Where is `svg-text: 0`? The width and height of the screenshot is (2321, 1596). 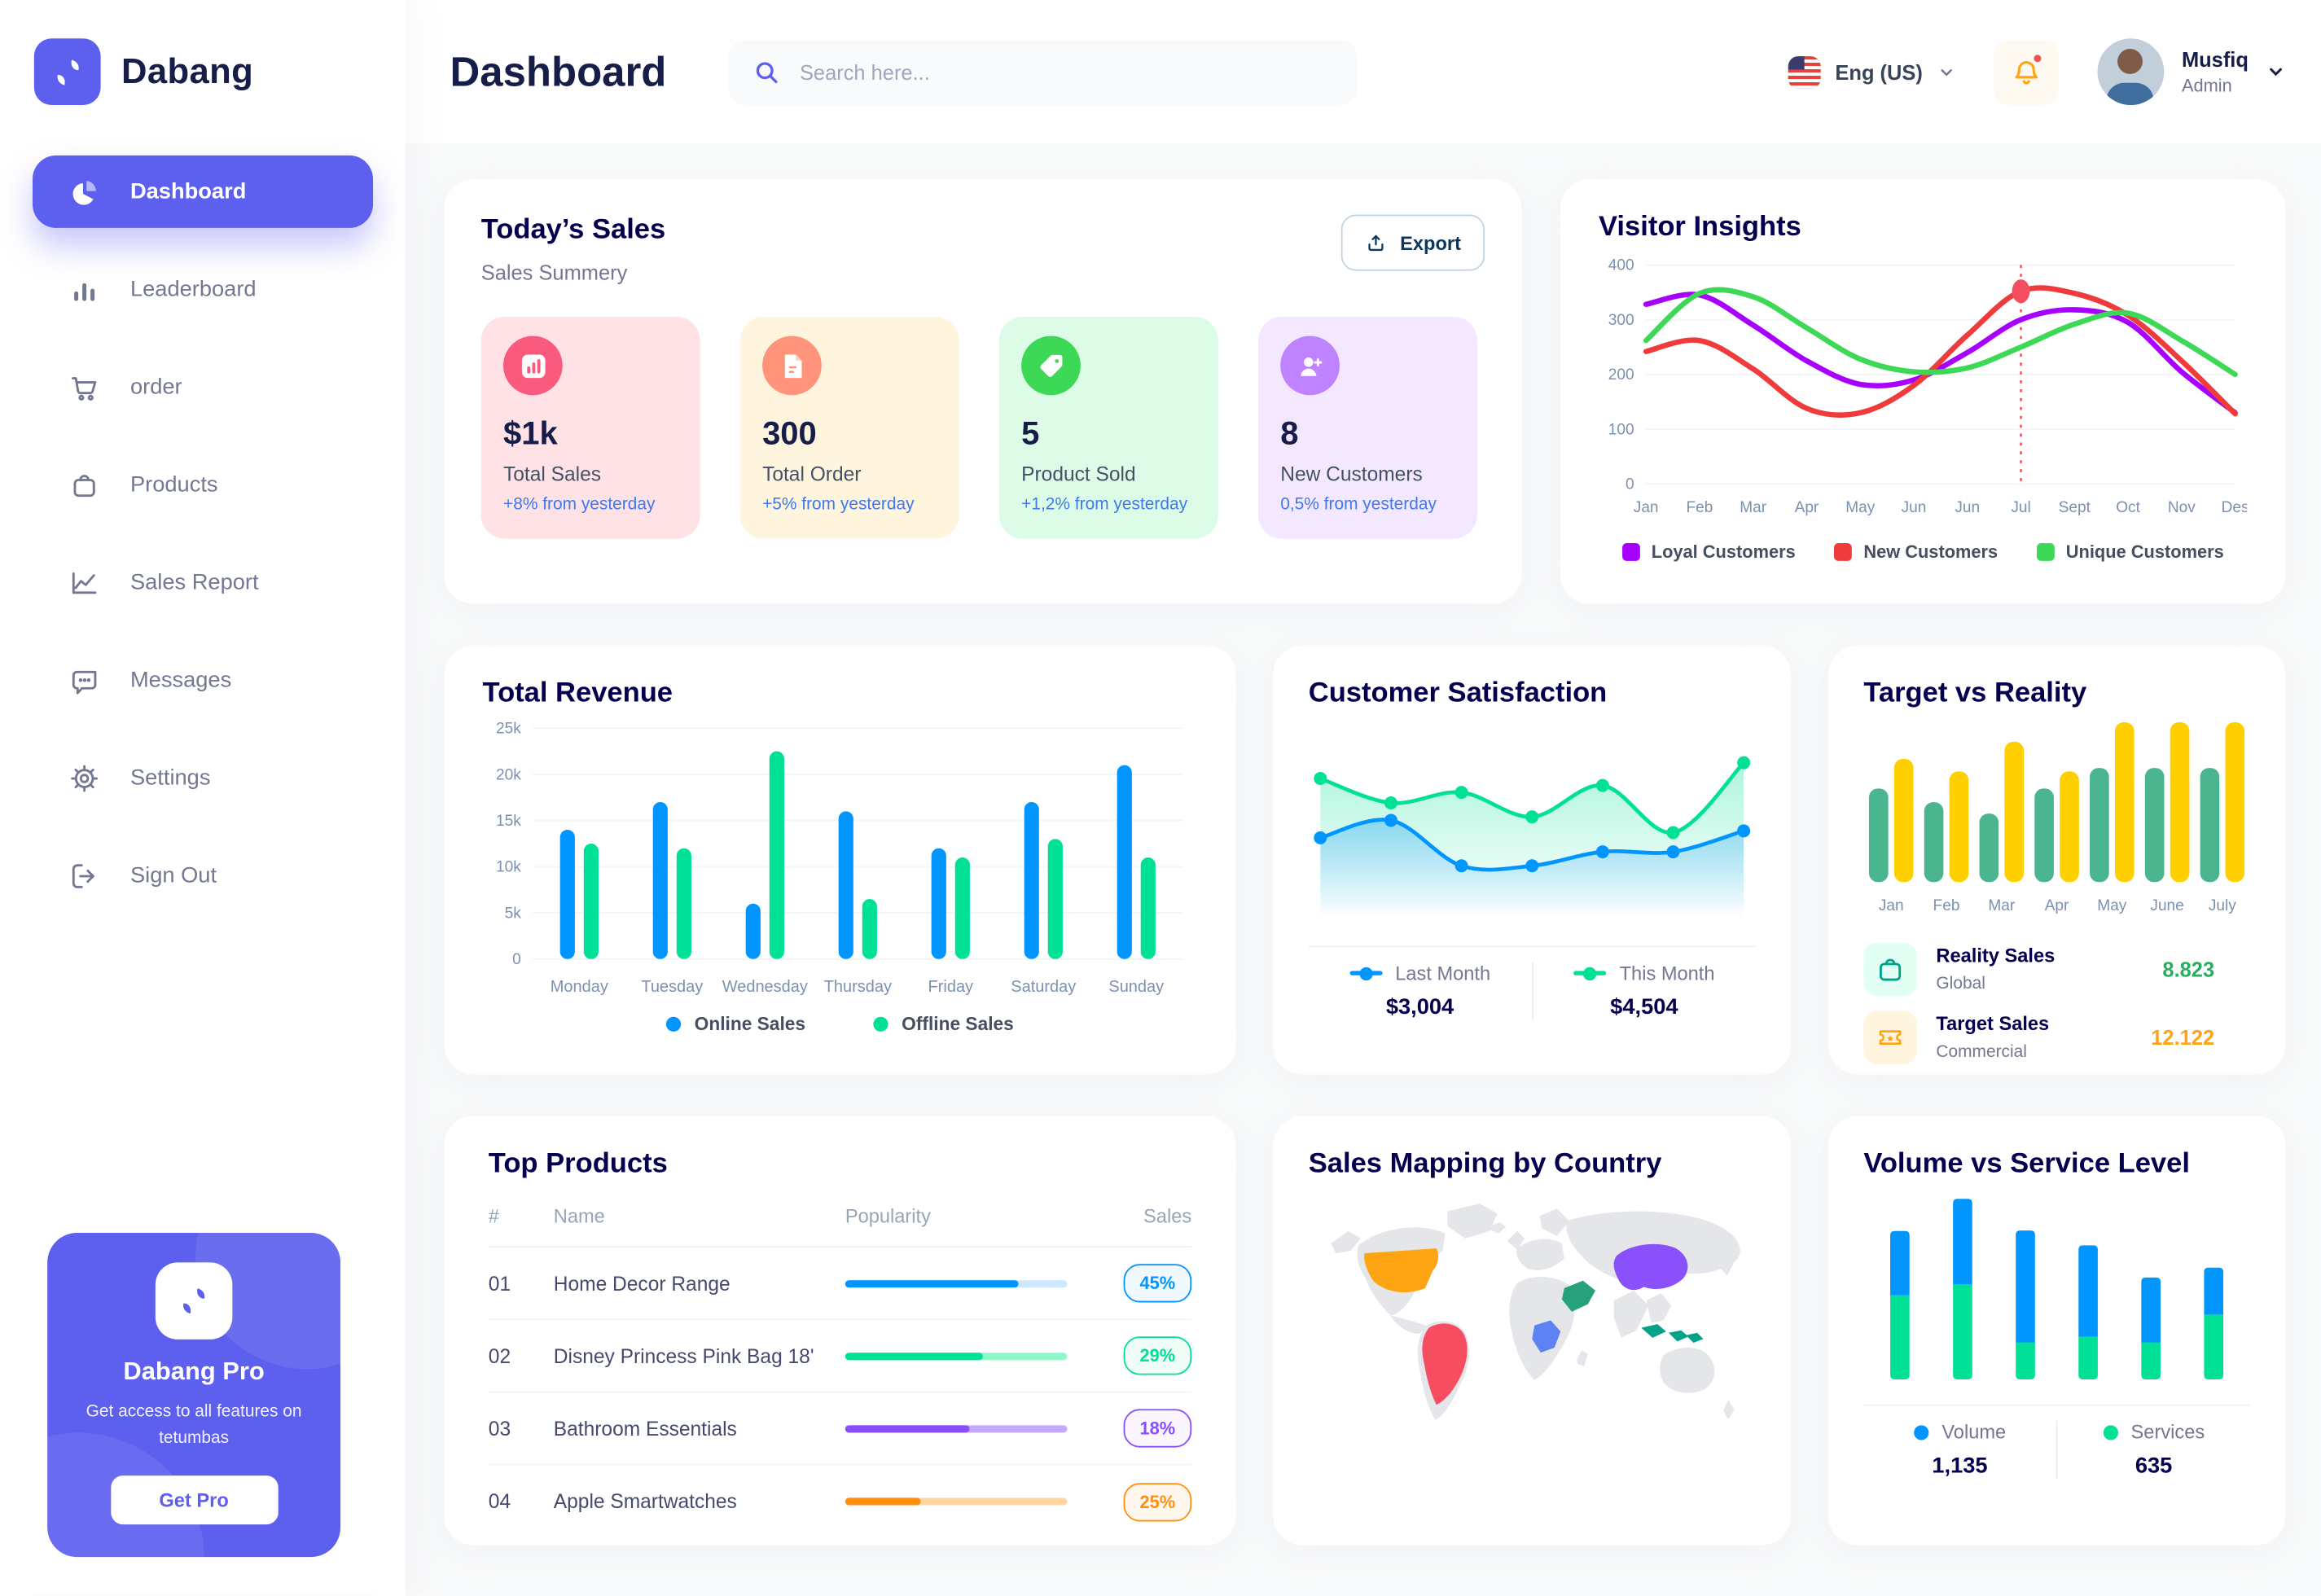
svg-text: 0 is located at coordinates (1630, 484).